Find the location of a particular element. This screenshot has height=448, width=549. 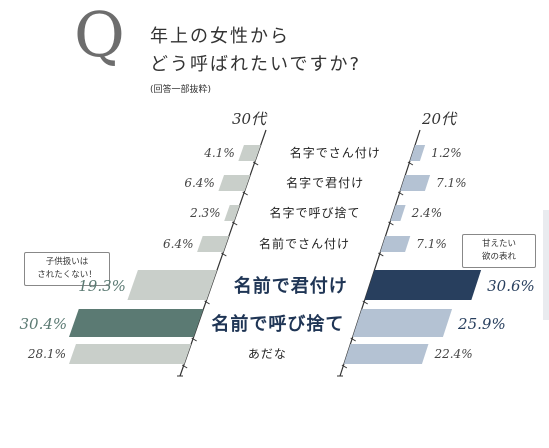

value-label-30s-5: 30.4% is located at coordinates (44, 324).